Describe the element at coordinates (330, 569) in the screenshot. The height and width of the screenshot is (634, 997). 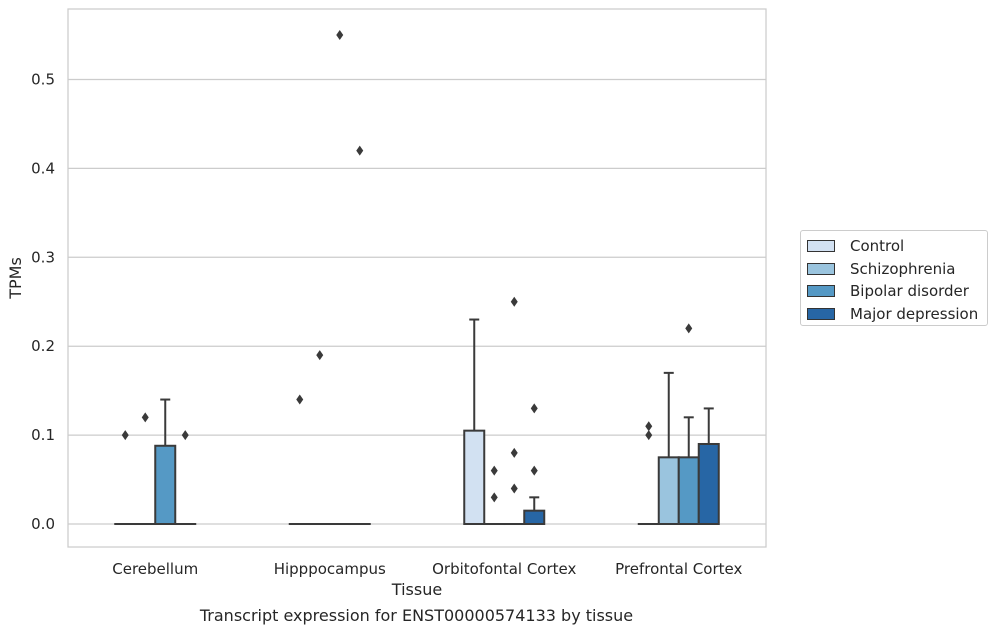
I see `x-tick-label: Hipppocampus` at that location.